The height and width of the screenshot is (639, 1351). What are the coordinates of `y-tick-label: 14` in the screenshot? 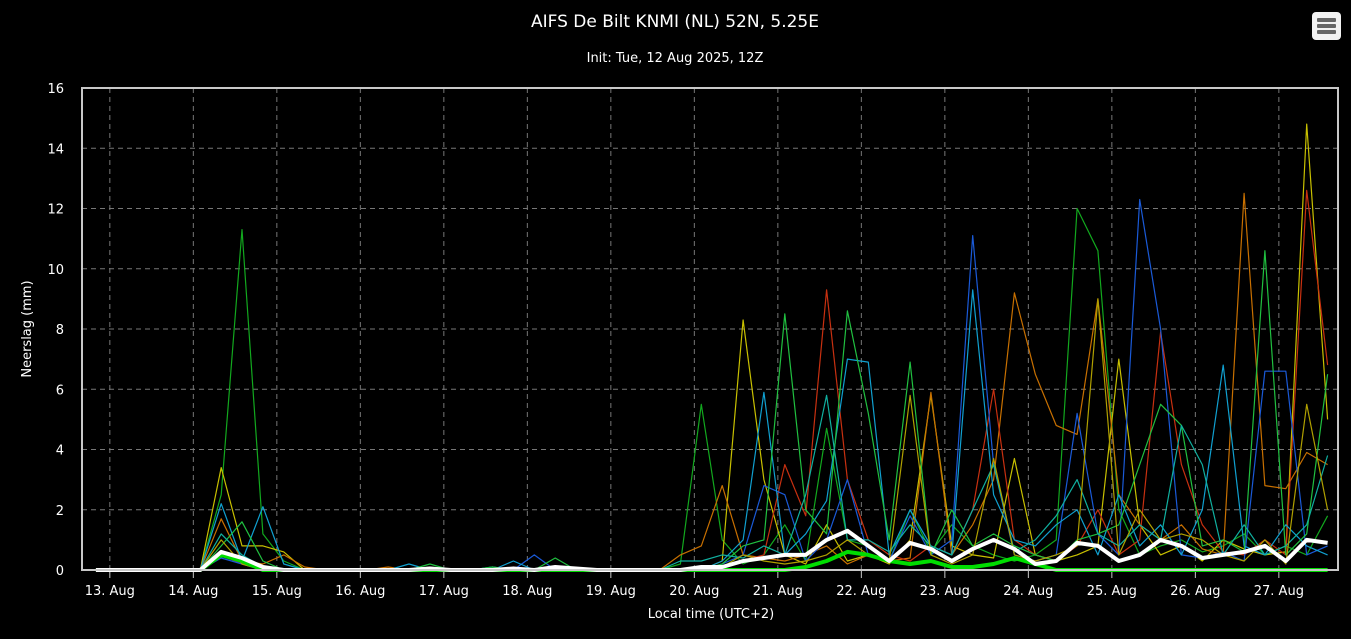 It's located at (55, 149).